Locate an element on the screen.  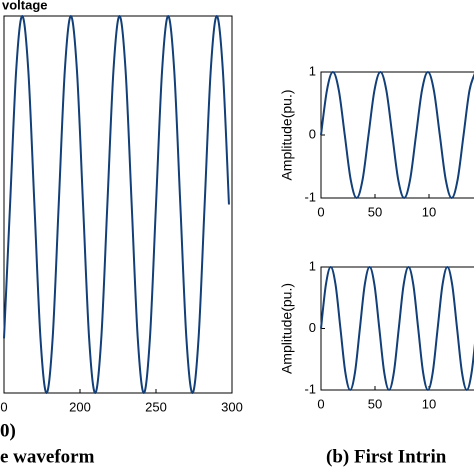
caption: e waveform is located at coordinates (47, 456).